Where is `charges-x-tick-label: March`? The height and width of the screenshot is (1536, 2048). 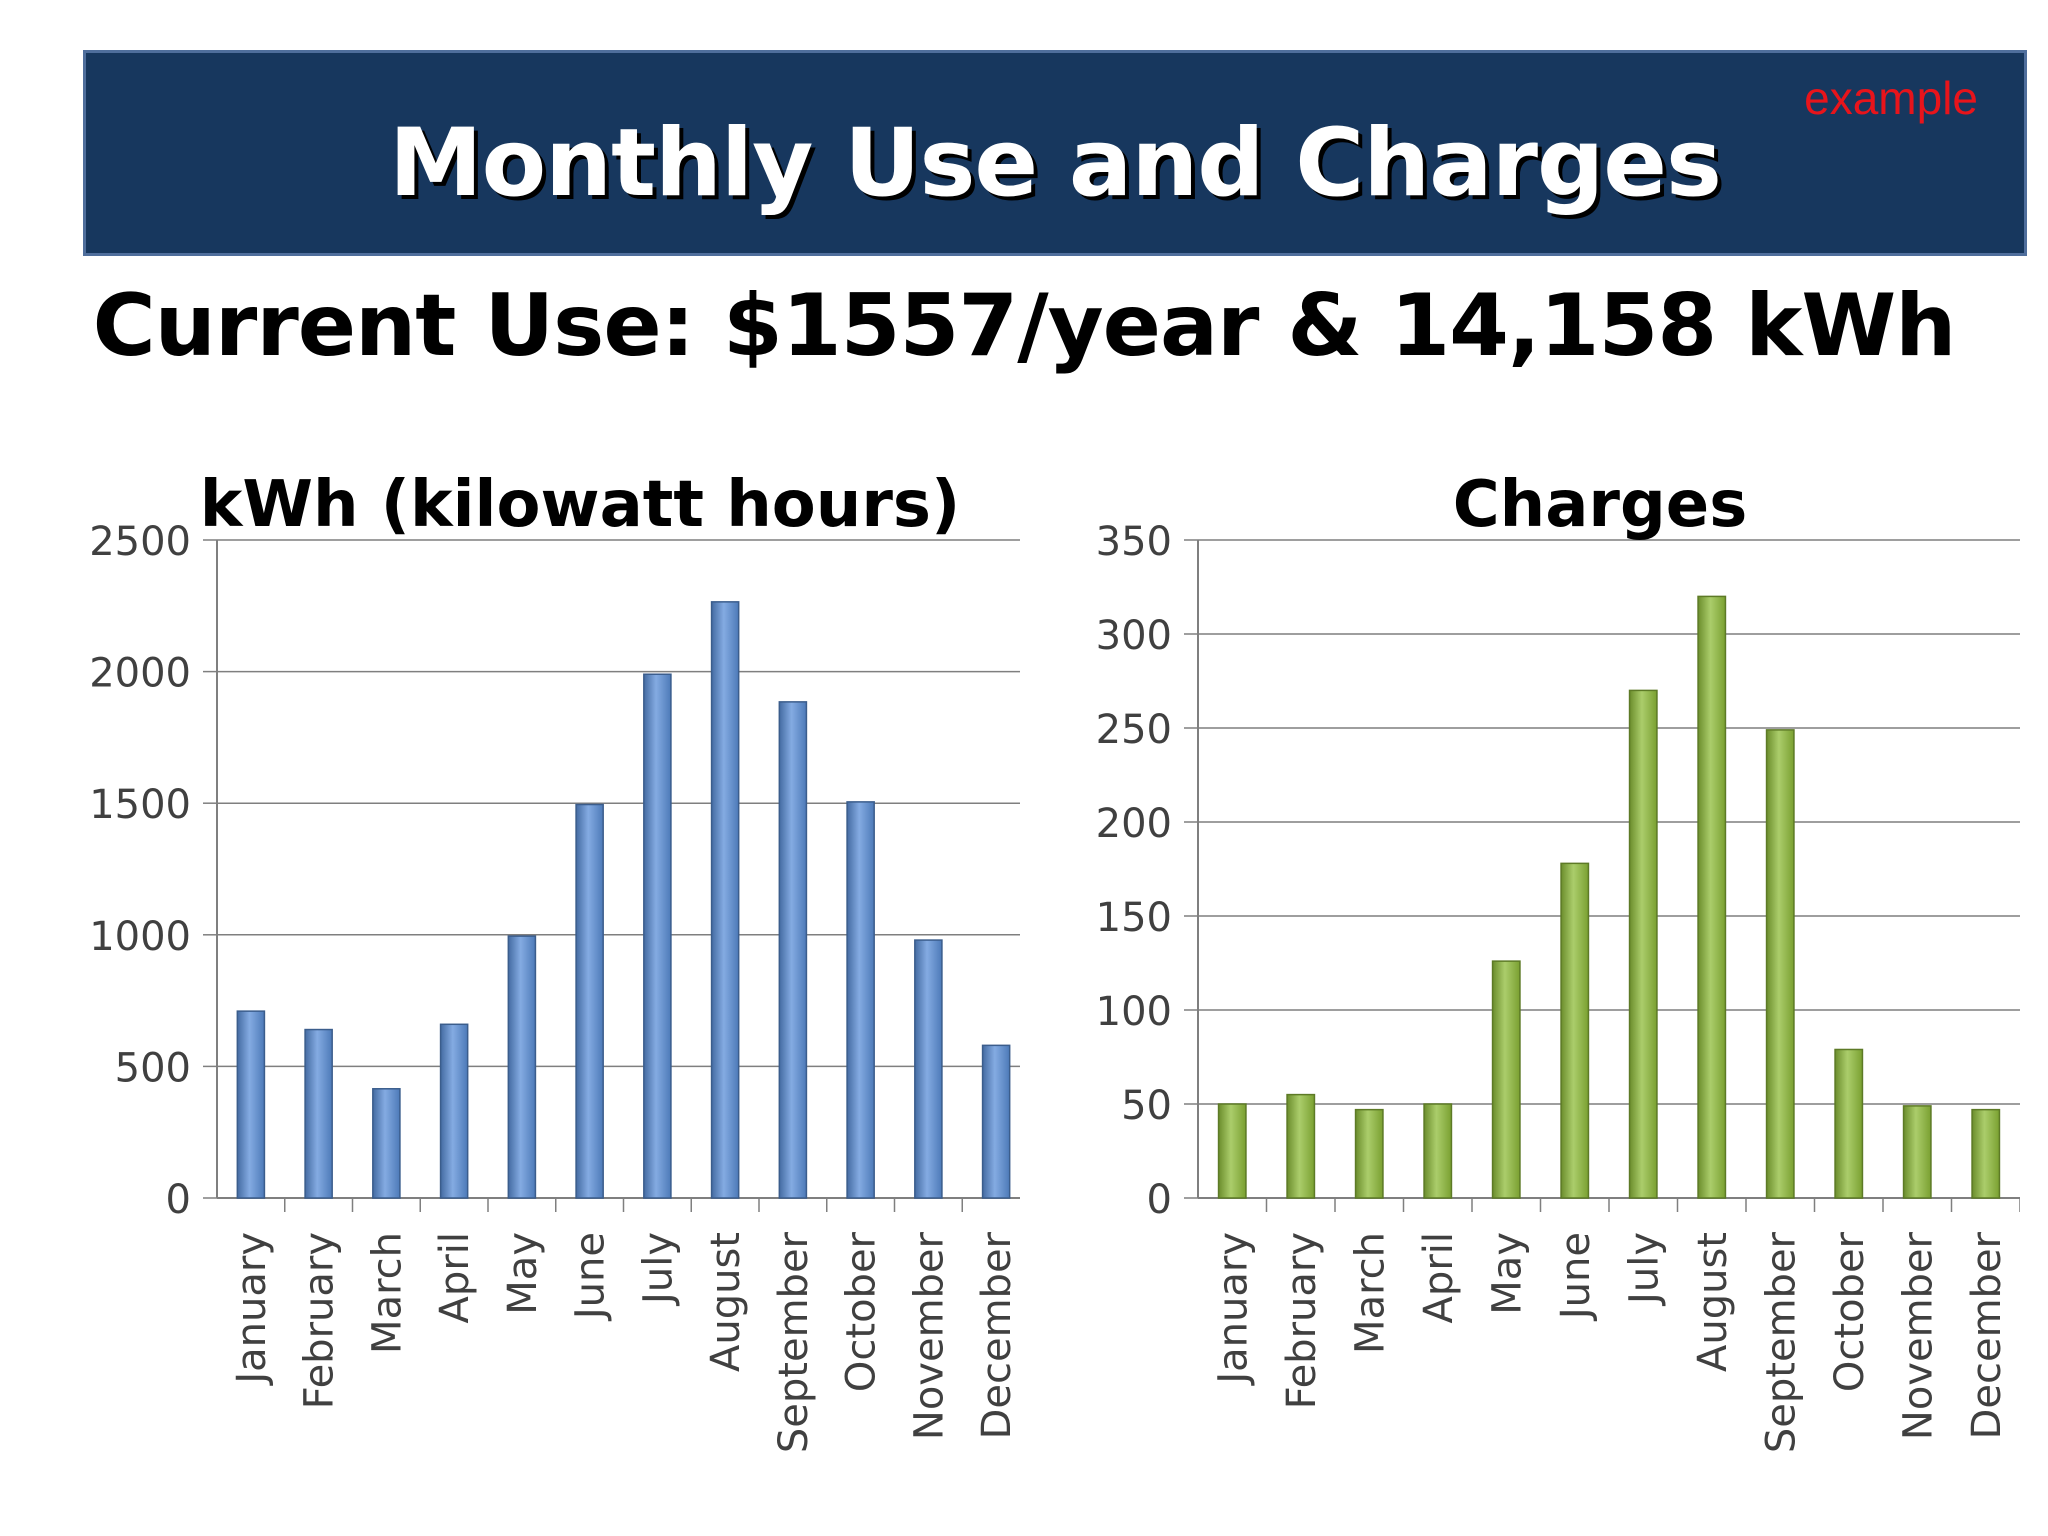 charges-x-tick-label: March is located at coordinates (1370, 1293).